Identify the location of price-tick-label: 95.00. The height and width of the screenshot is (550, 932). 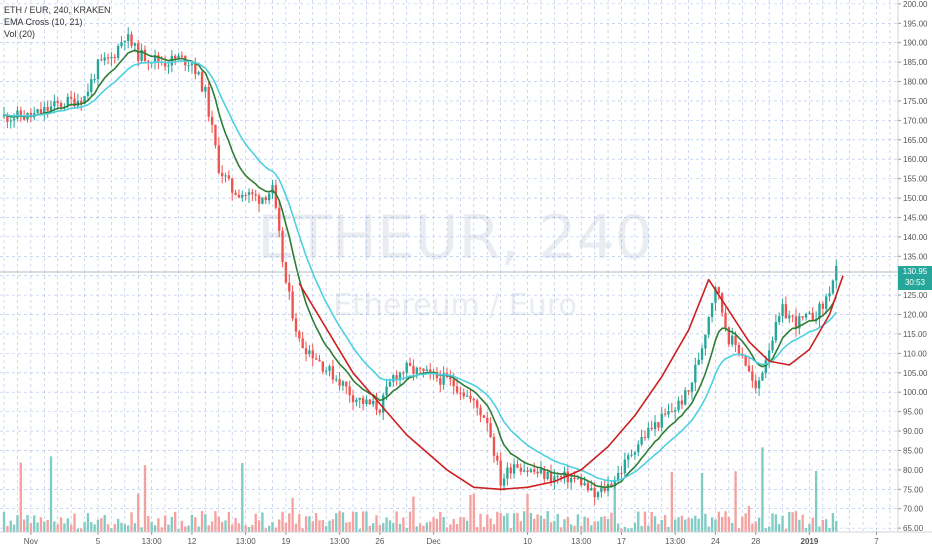
(913, 412).